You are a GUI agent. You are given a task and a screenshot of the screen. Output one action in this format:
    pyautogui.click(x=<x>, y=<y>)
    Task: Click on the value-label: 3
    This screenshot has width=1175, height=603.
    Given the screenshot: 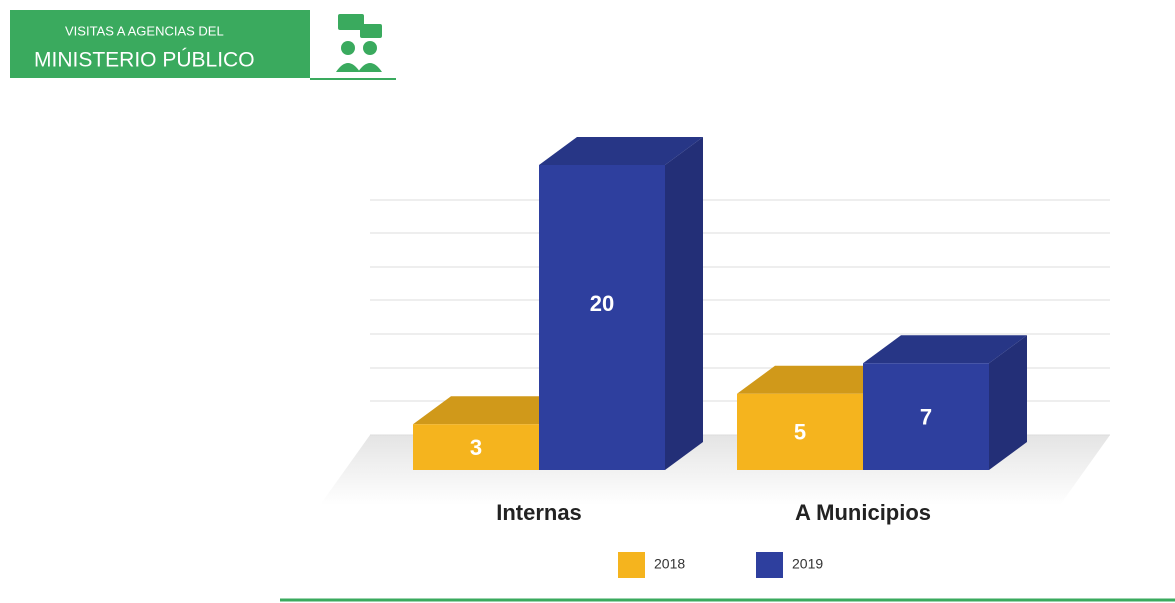 What is the action you would take?
    pyautogui.click(x=476, y=447)
    